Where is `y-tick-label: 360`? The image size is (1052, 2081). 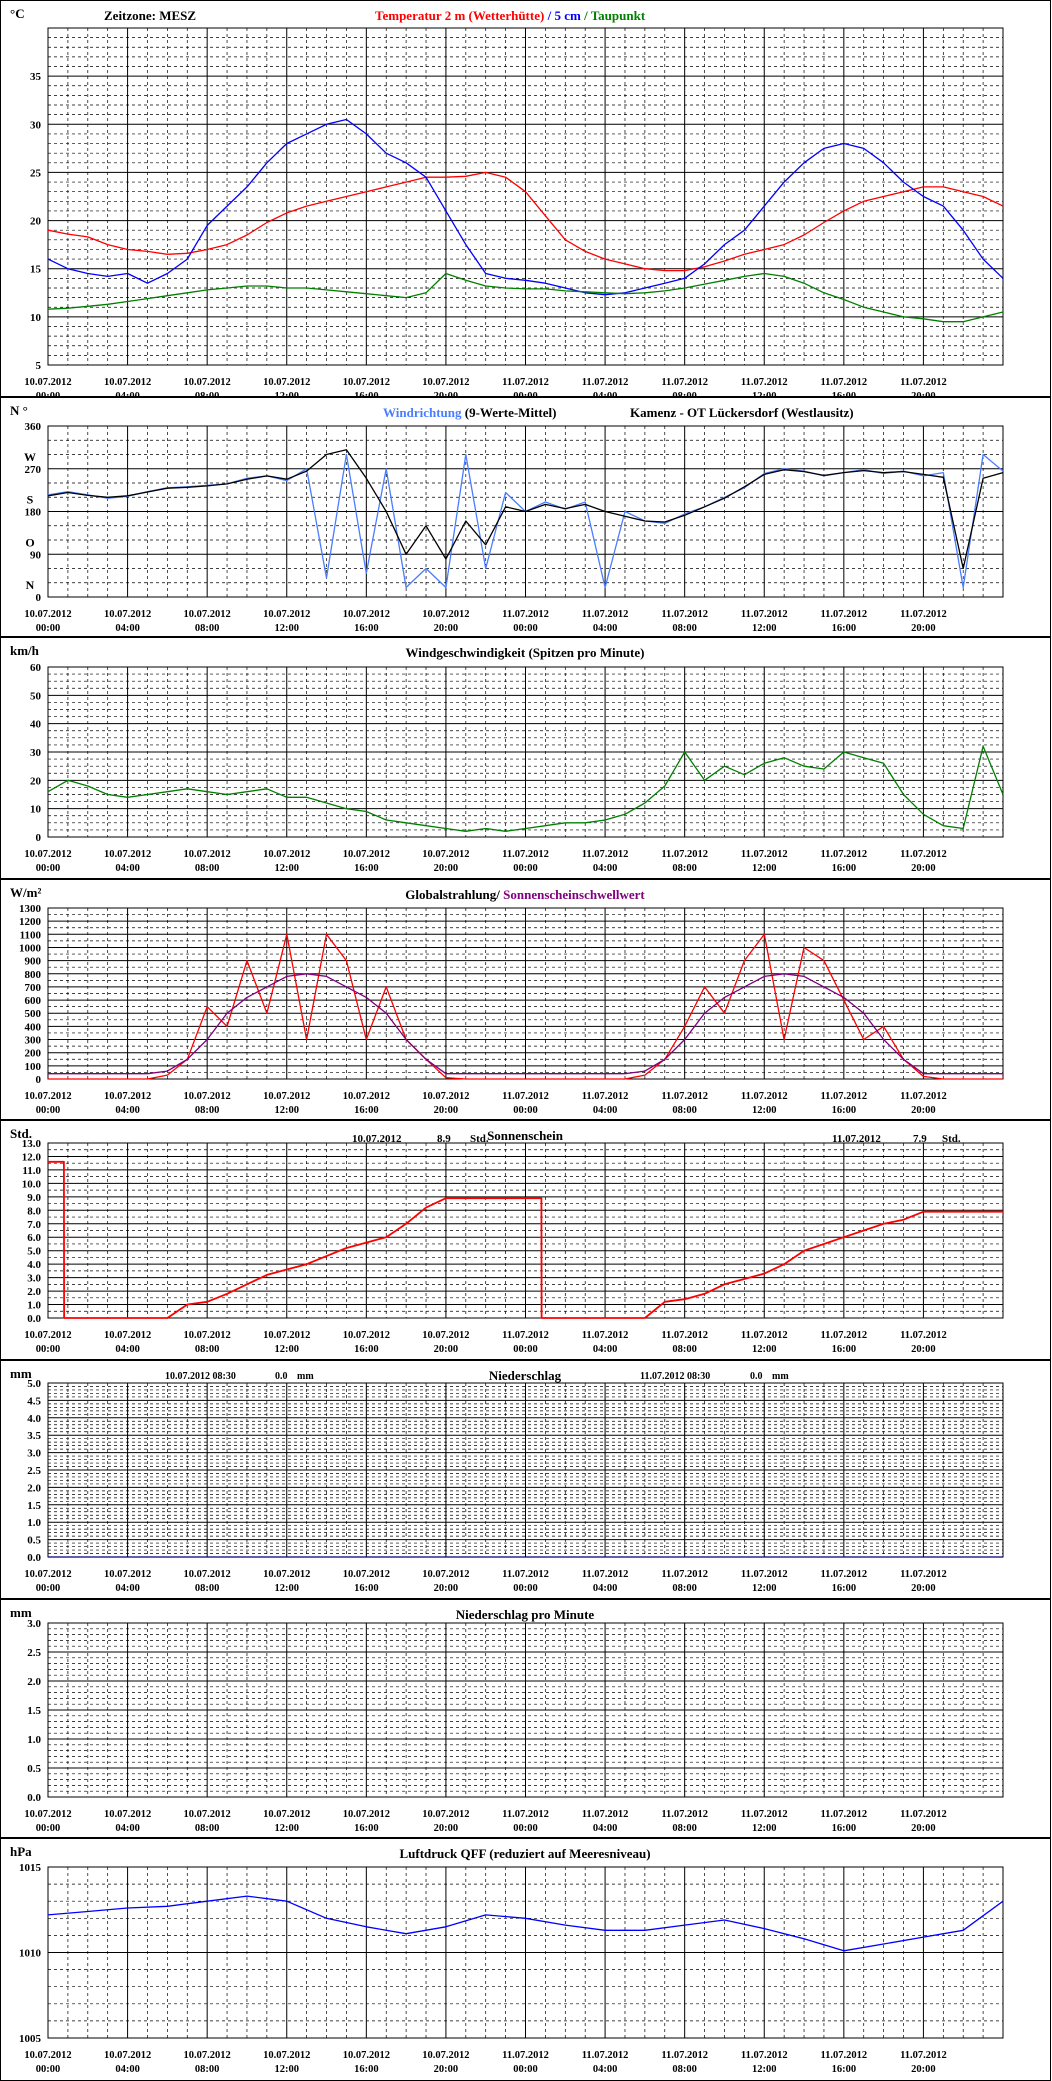 y-tick-label: 360 is located at coordinates (33, 427).